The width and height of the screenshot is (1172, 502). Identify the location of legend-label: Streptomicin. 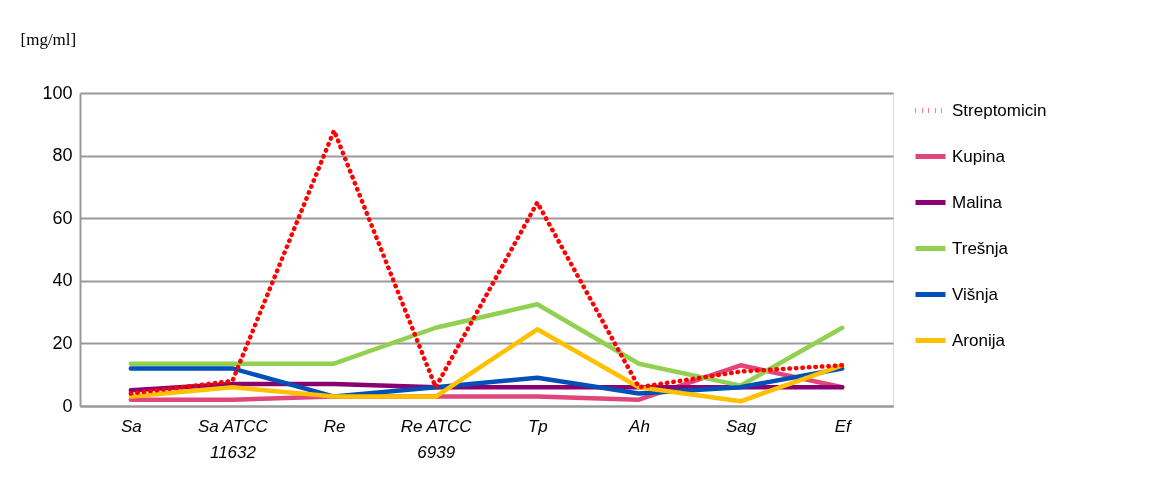
(999, 110).